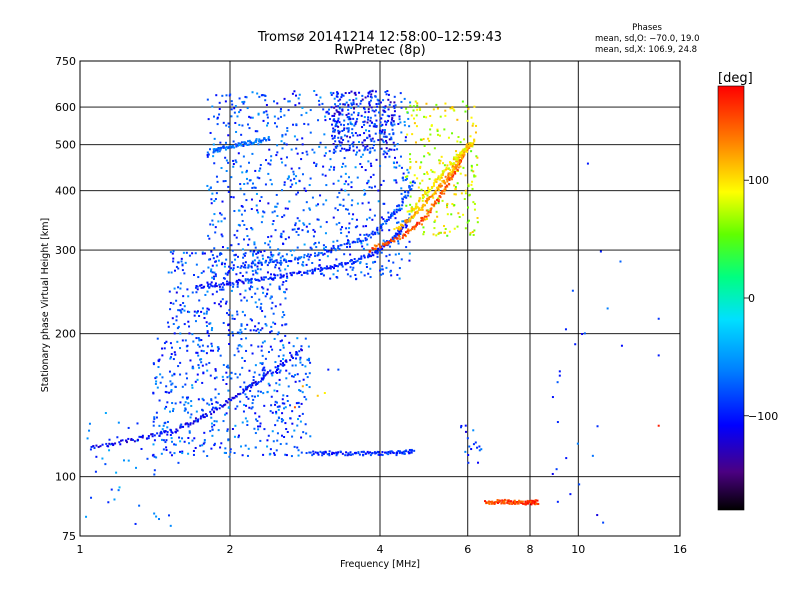 This screenshot has height=600, width=800. I want to click on y-tick-label: 400, so click(65, 191).